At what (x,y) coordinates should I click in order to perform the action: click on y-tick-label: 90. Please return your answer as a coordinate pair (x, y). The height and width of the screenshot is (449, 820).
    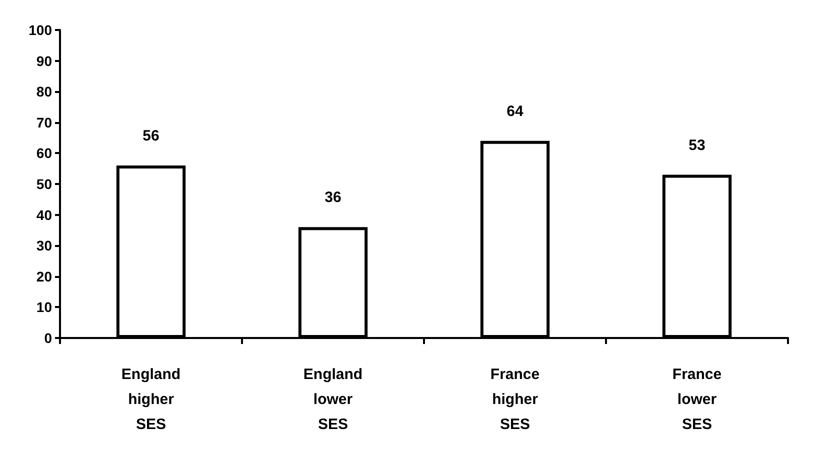
    Looking at the image, I should click on (44, 60).